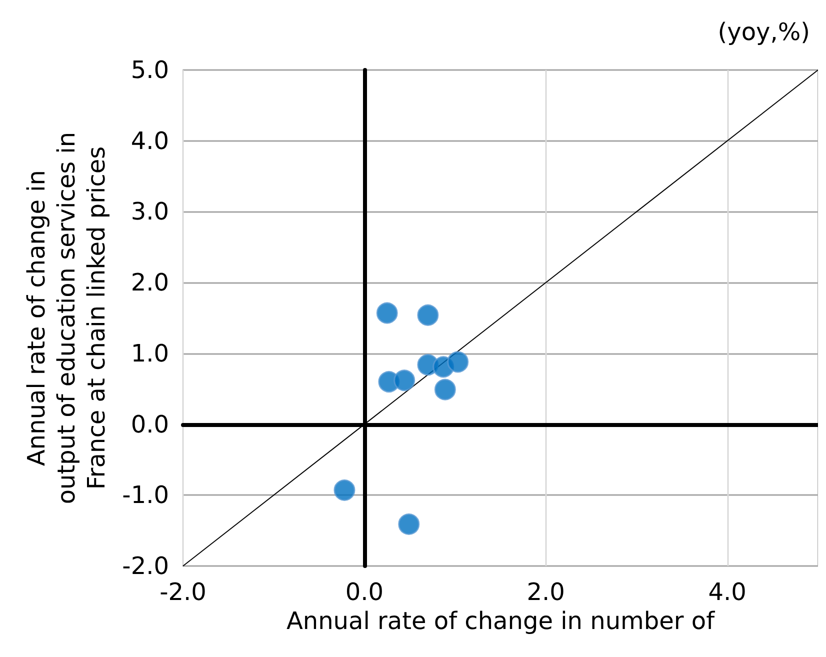  Describe the element at coordinates (764, 32) in the screenshot. I see `text: (yoy,%)` at that location.